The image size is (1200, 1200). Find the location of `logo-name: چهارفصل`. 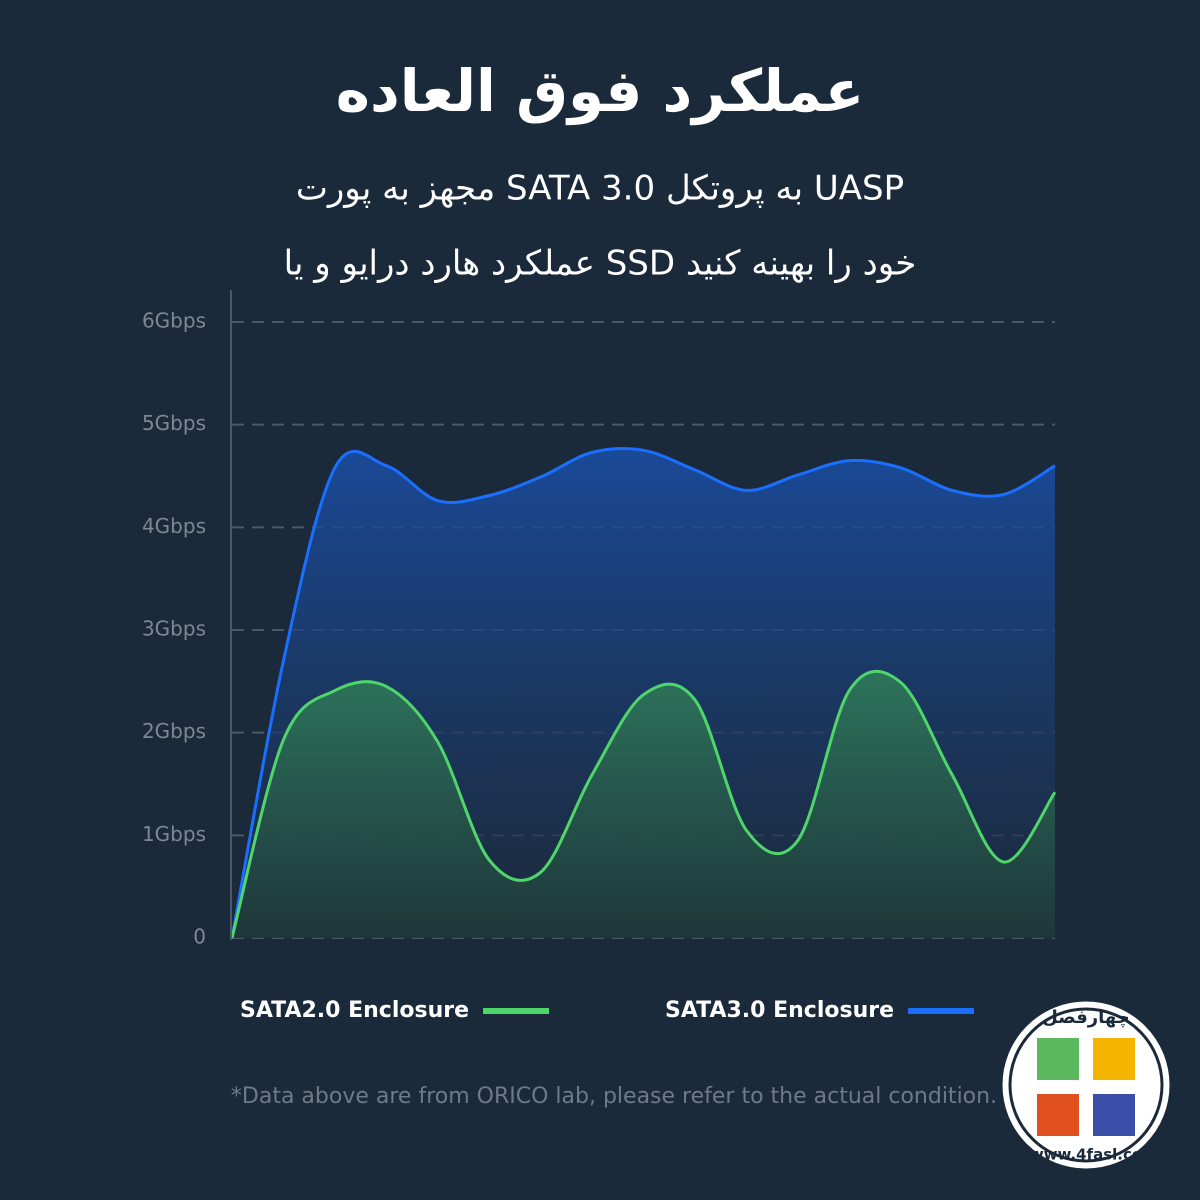

logo-name: چهارفصل is located at coordinates (1086, 1017).